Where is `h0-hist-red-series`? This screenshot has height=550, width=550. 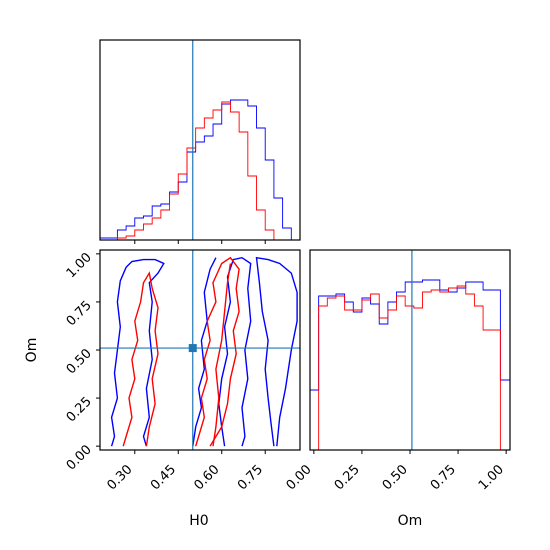
h0-hist-red-series is located at coordinates (200, 171).